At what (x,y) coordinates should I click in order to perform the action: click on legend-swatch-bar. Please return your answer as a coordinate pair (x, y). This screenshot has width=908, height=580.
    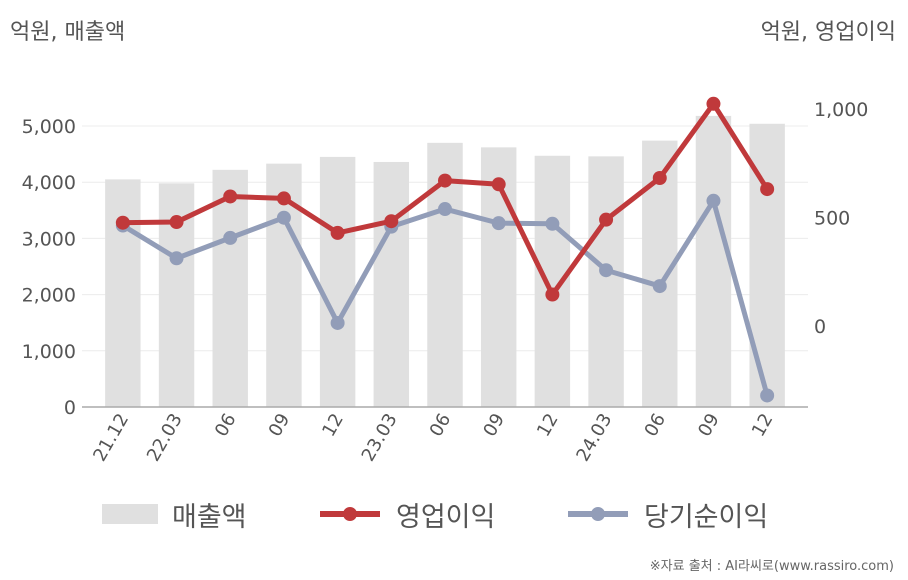
    Looking at the image, I should click on (130, 514).